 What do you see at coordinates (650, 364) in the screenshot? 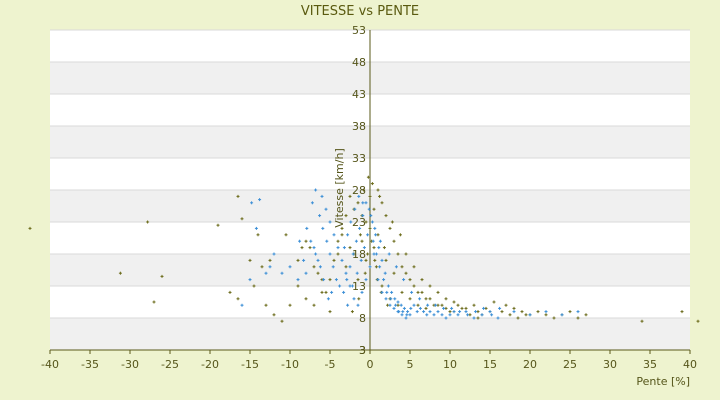
I see `x-tick-label: 35` at bounding box center [650, 364].